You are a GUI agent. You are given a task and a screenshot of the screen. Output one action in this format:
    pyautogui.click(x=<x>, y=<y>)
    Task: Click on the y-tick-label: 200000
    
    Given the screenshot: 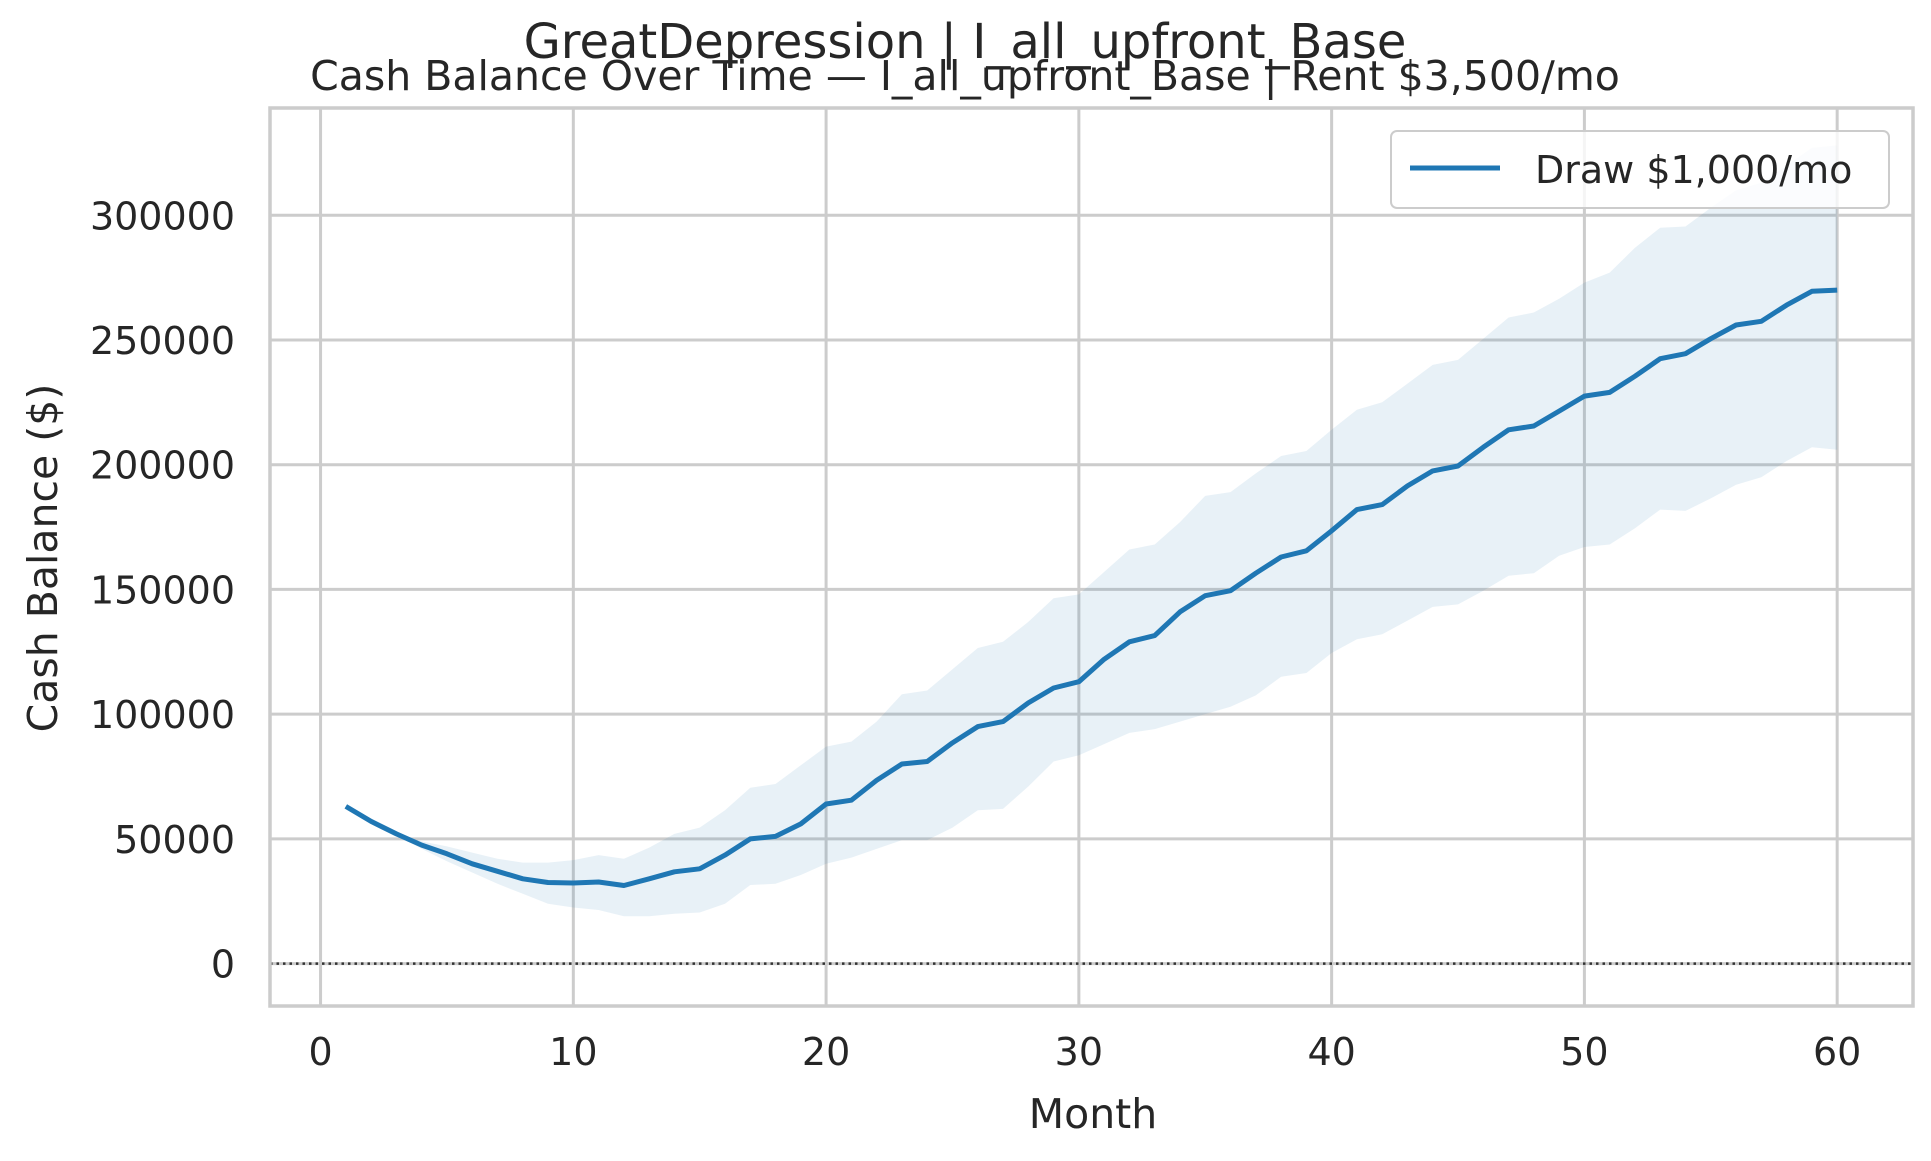 What is the action you would take?
    pyautogui.click(x=162, y=466)
    